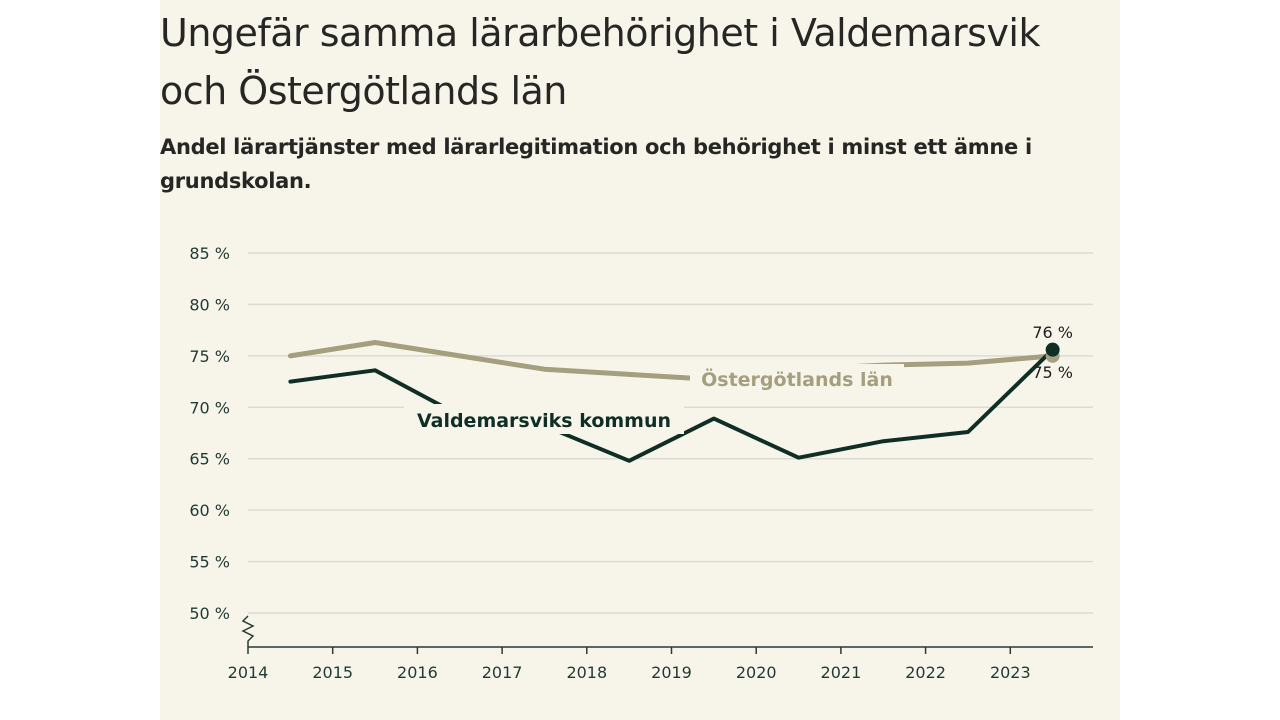 Image resolution: width=1280 pixels, height=720 pixels. What do you see at coordinates (209, 253) in the screenshot?
I see `y-tick-label: 85 %` at bounding box center [209, 253].